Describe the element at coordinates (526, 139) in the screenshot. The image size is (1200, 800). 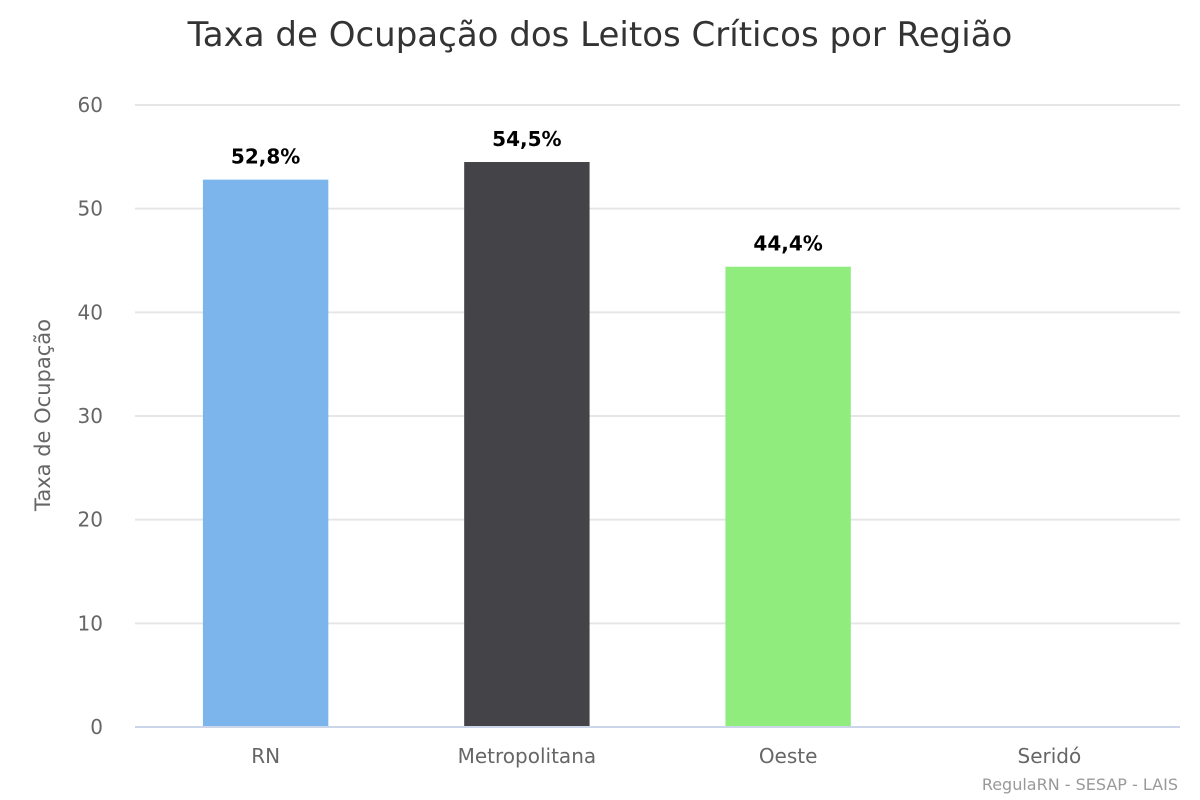
I see `data-label: 54,5%` at that location.